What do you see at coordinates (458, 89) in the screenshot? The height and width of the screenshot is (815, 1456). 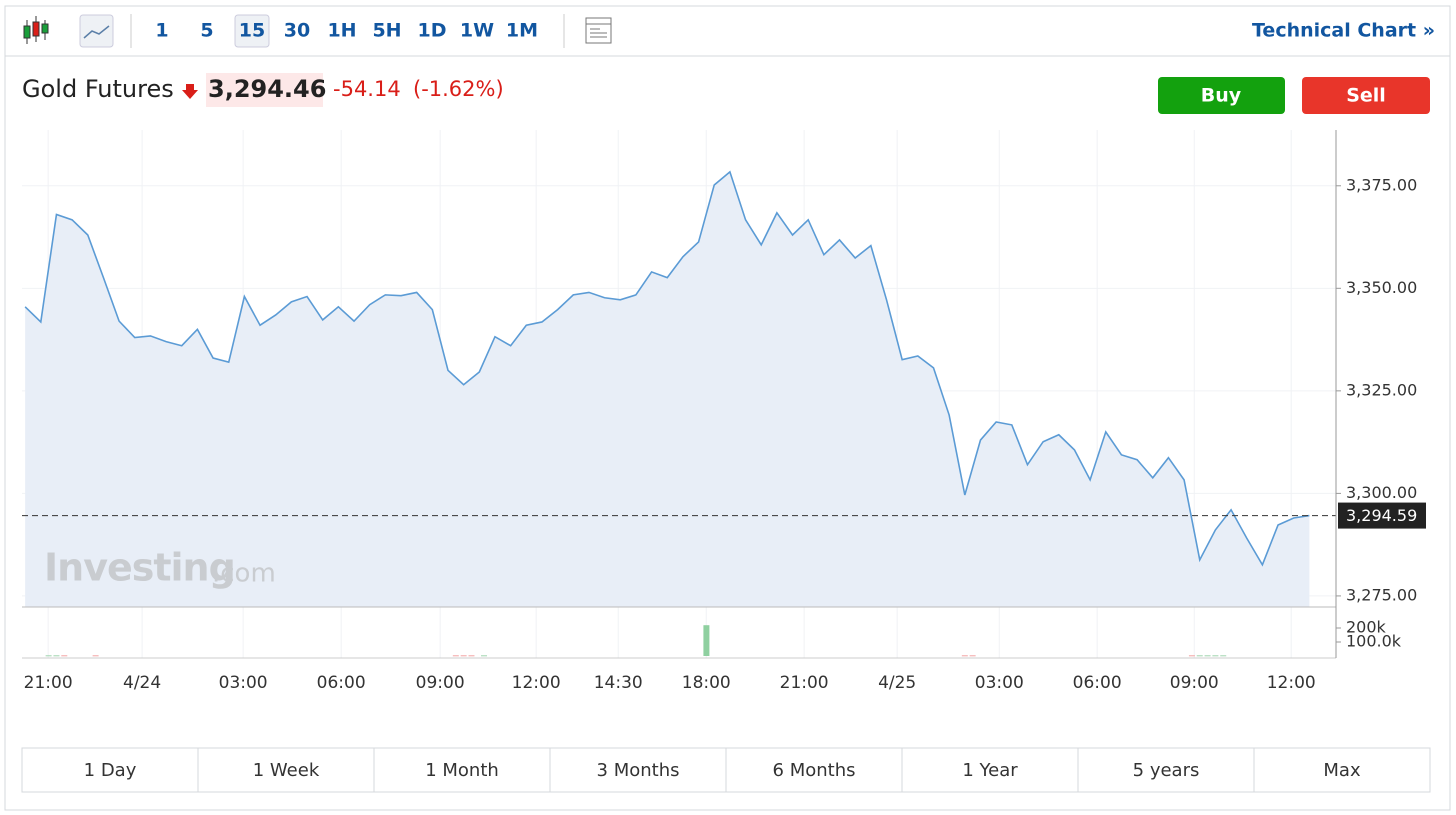 I see `change-percent: (-1.62%)` at bounding box center [458, 89].